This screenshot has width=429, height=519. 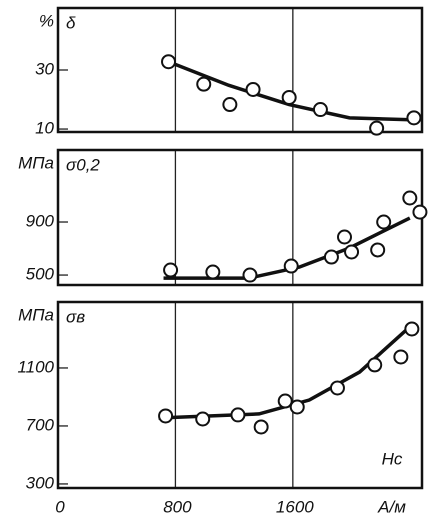 I want to click on y-tick-label: 300, so click(x=40, y=482).